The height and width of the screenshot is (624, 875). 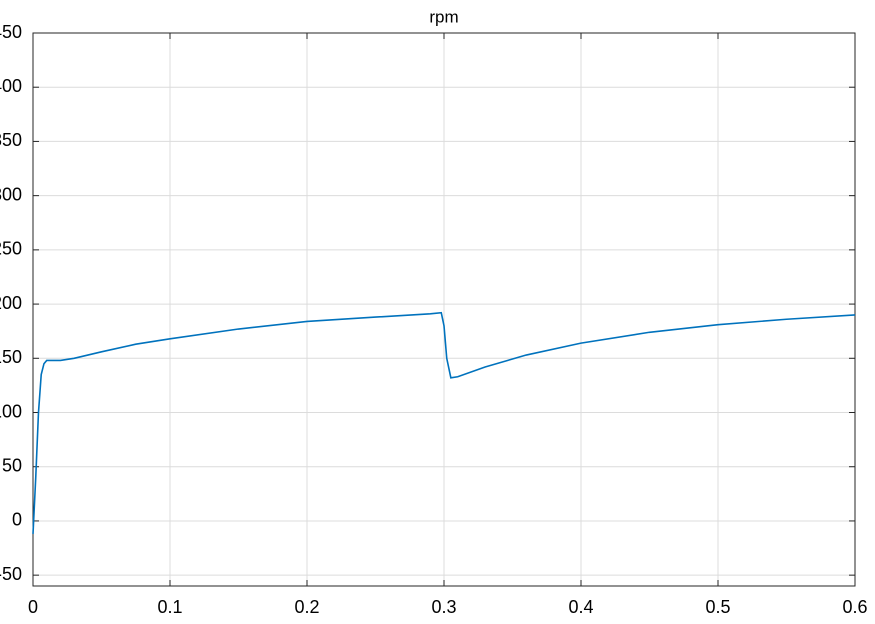 I want to click on y-tick-label: 100, so click(x=11, y=411).